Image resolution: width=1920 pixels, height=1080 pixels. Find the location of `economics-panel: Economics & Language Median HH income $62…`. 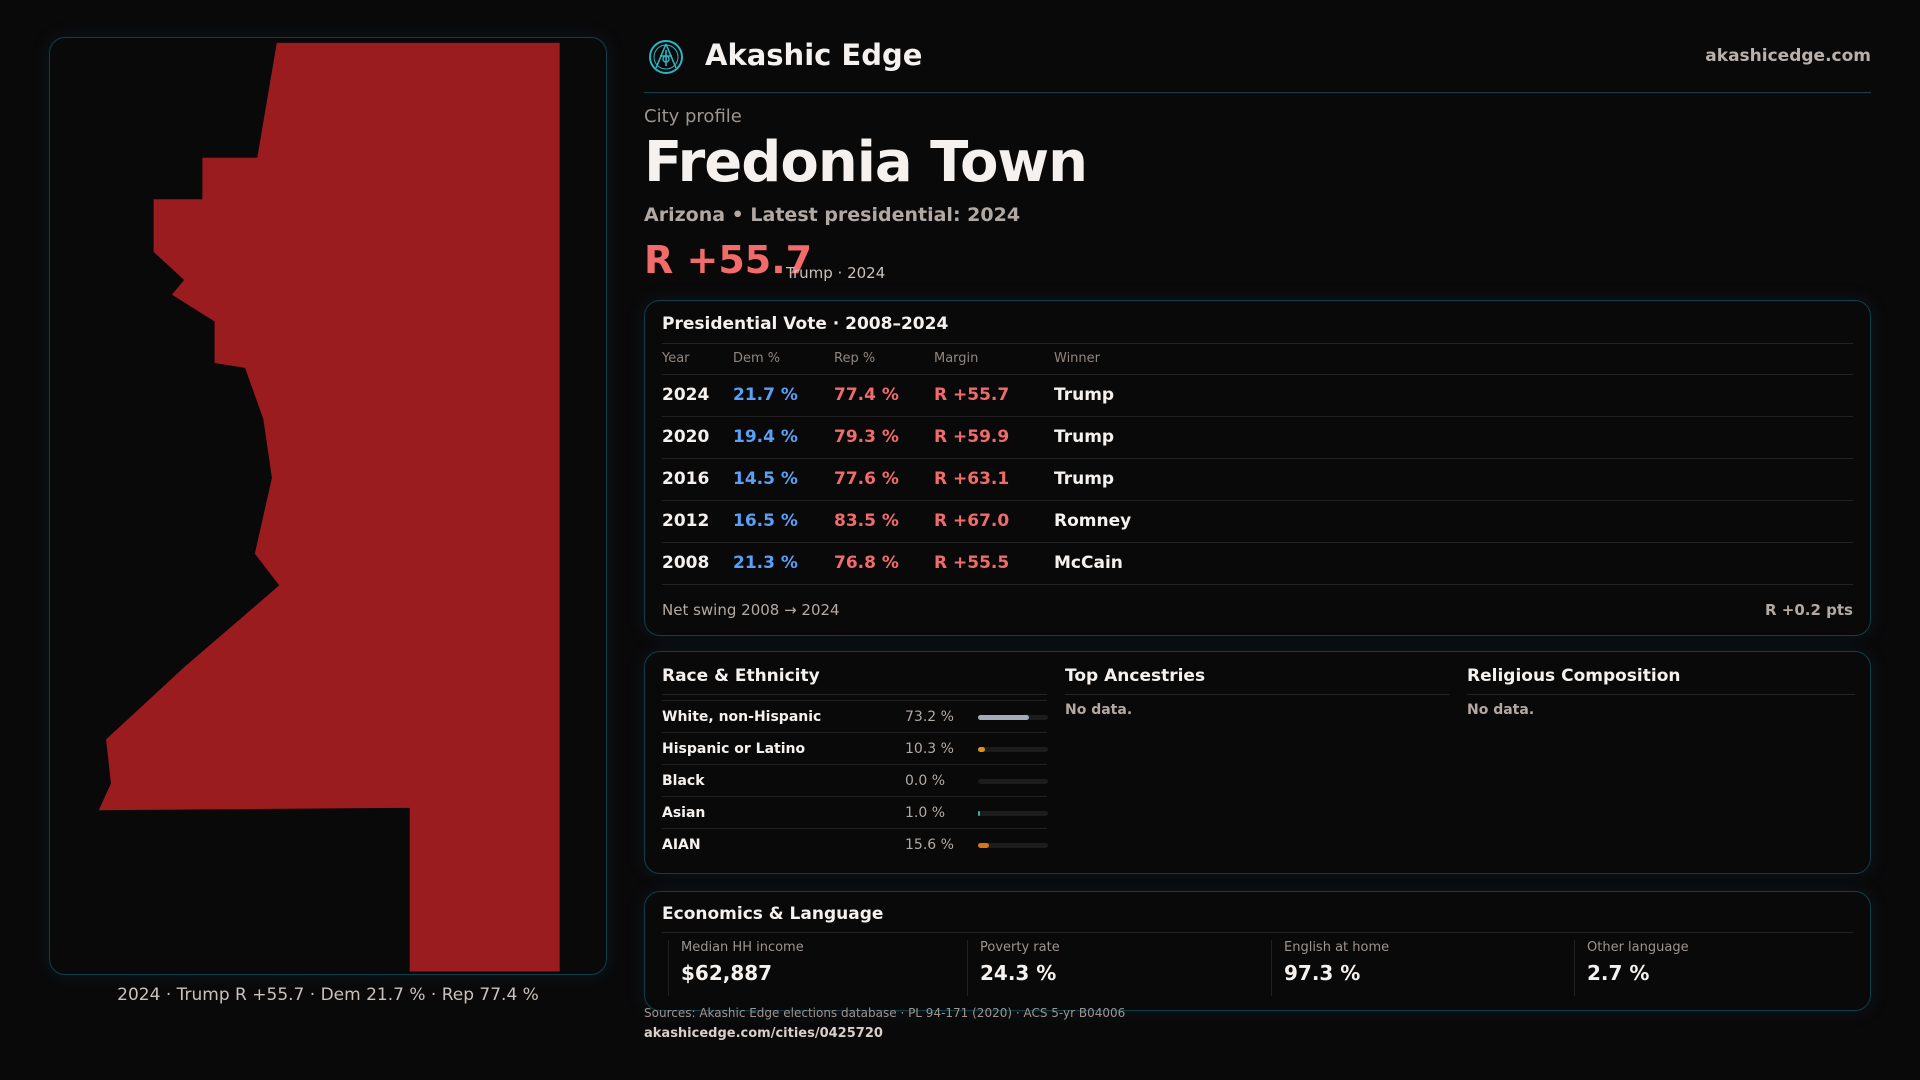

economics-panel: Economics & Language Median HH income $62… is located at coordinates (1257, 951).